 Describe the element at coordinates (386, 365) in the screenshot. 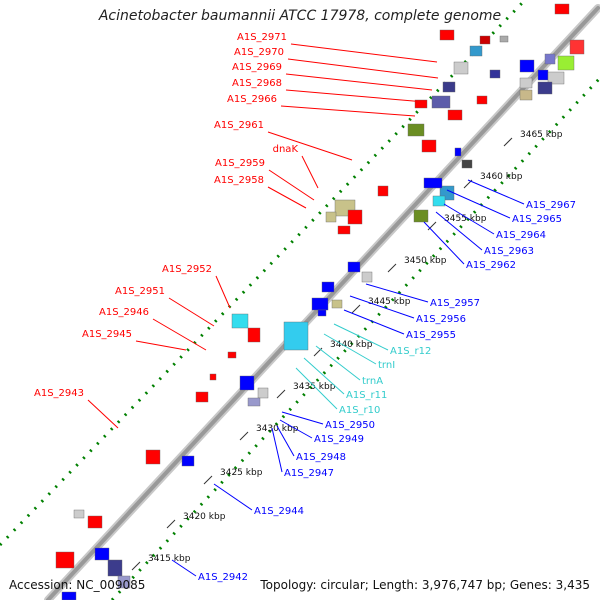

I see `gene-label: trnI` at that location.